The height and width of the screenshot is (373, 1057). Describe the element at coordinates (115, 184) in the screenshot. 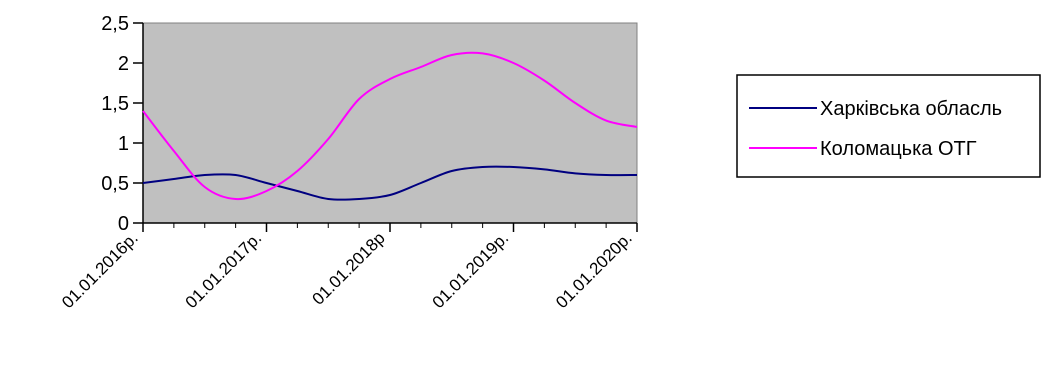

I see `y-tick-label: 0,5` at that location.